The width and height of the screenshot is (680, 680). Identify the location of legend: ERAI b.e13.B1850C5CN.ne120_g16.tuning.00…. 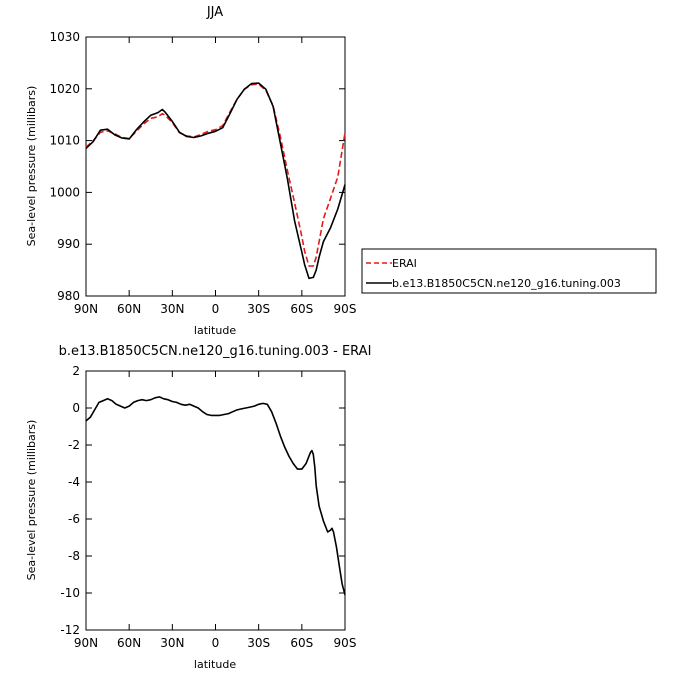
(509, 271).